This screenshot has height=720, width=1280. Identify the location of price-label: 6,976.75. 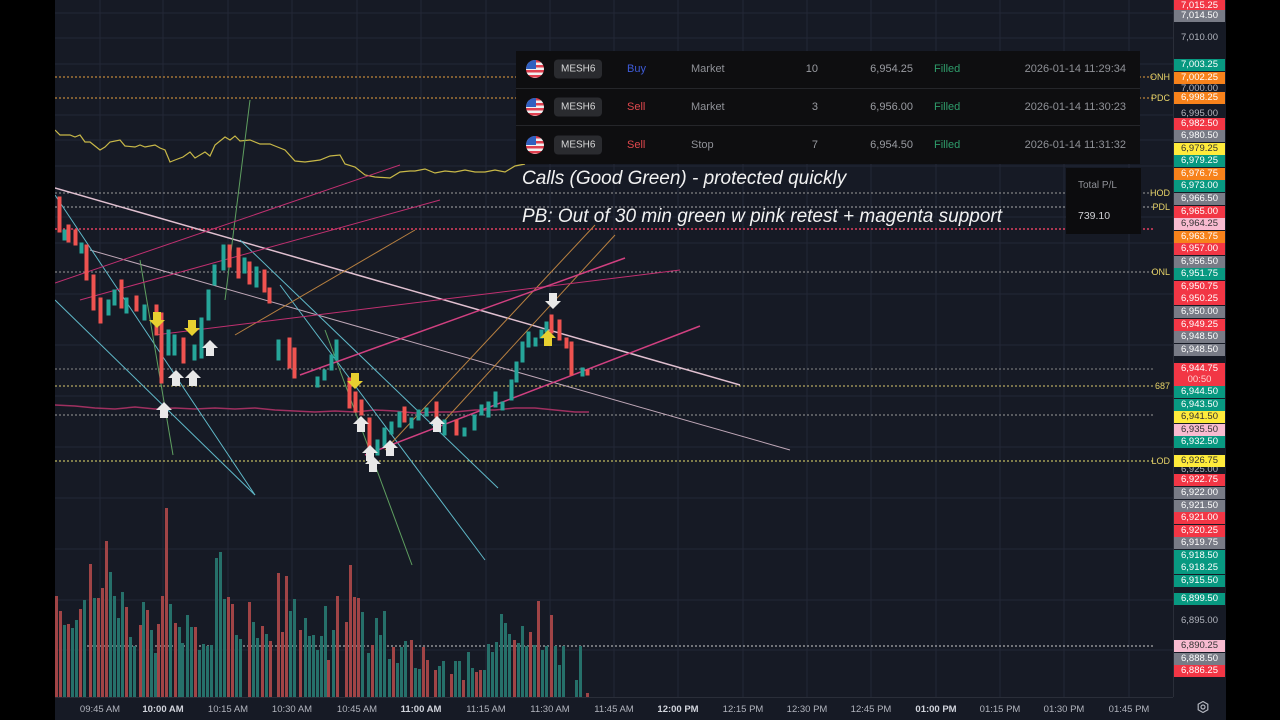
(1199, 174).